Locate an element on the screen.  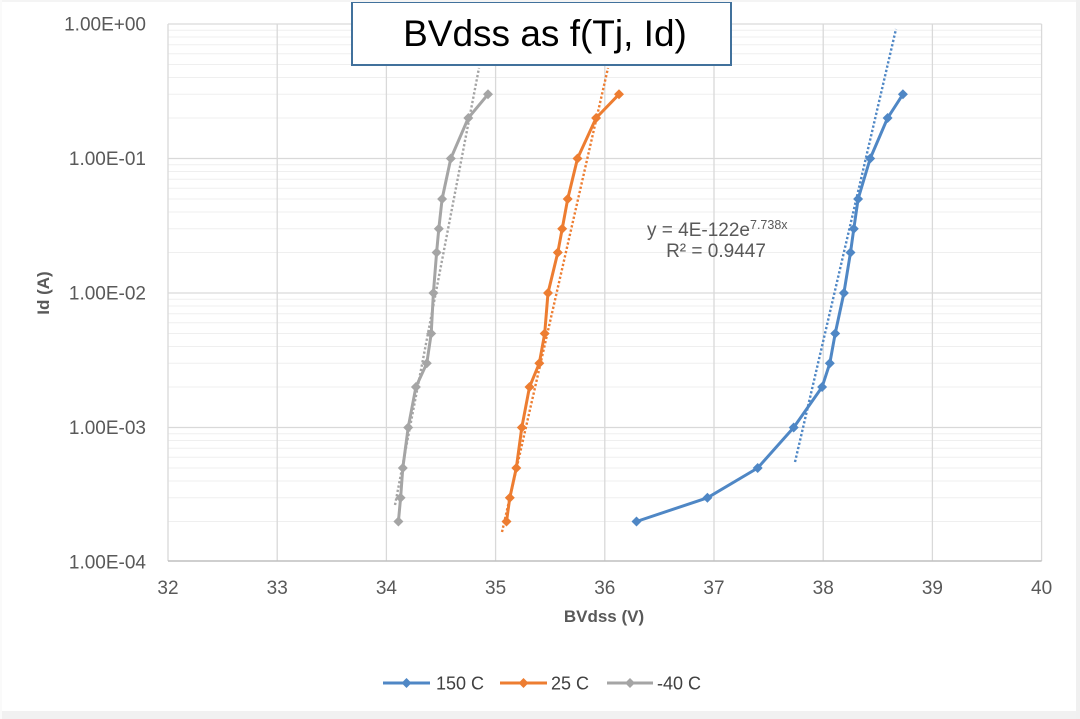
svg-text: -40 C is located at coordinates (679, 684).